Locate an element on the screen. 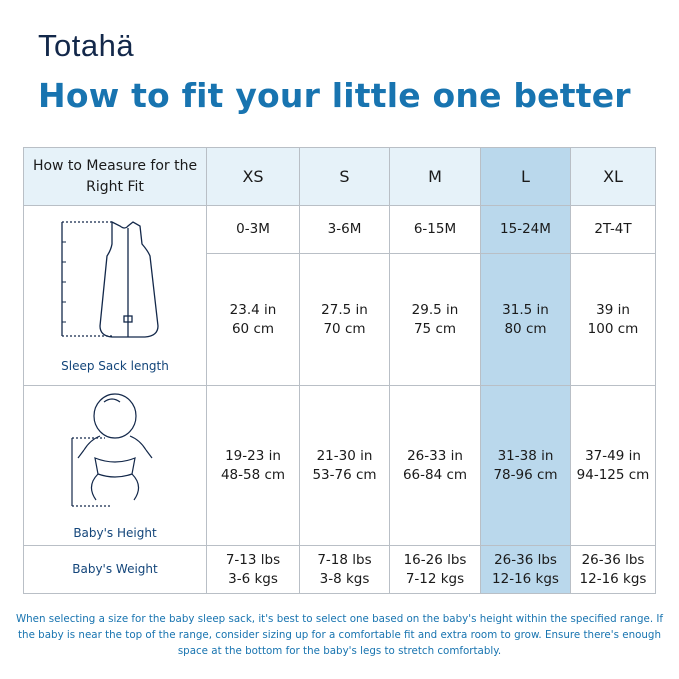 The height and width of the screenshot is (679, 679). size-l: L is located at coordinates (525, 176).